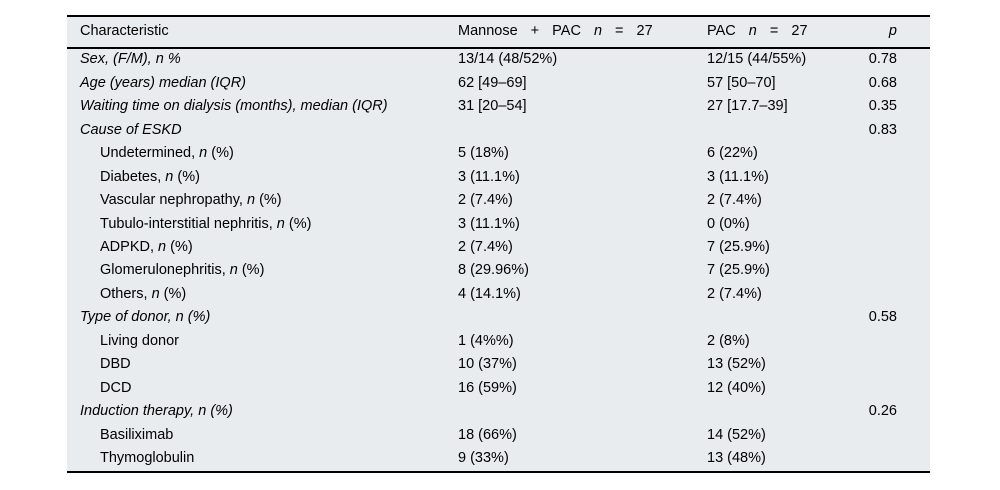 The height and width of the screenshot is (490, 1000). I want to click on table-row: DBD 10 (37%) 13 (52%), so click(498, 365).